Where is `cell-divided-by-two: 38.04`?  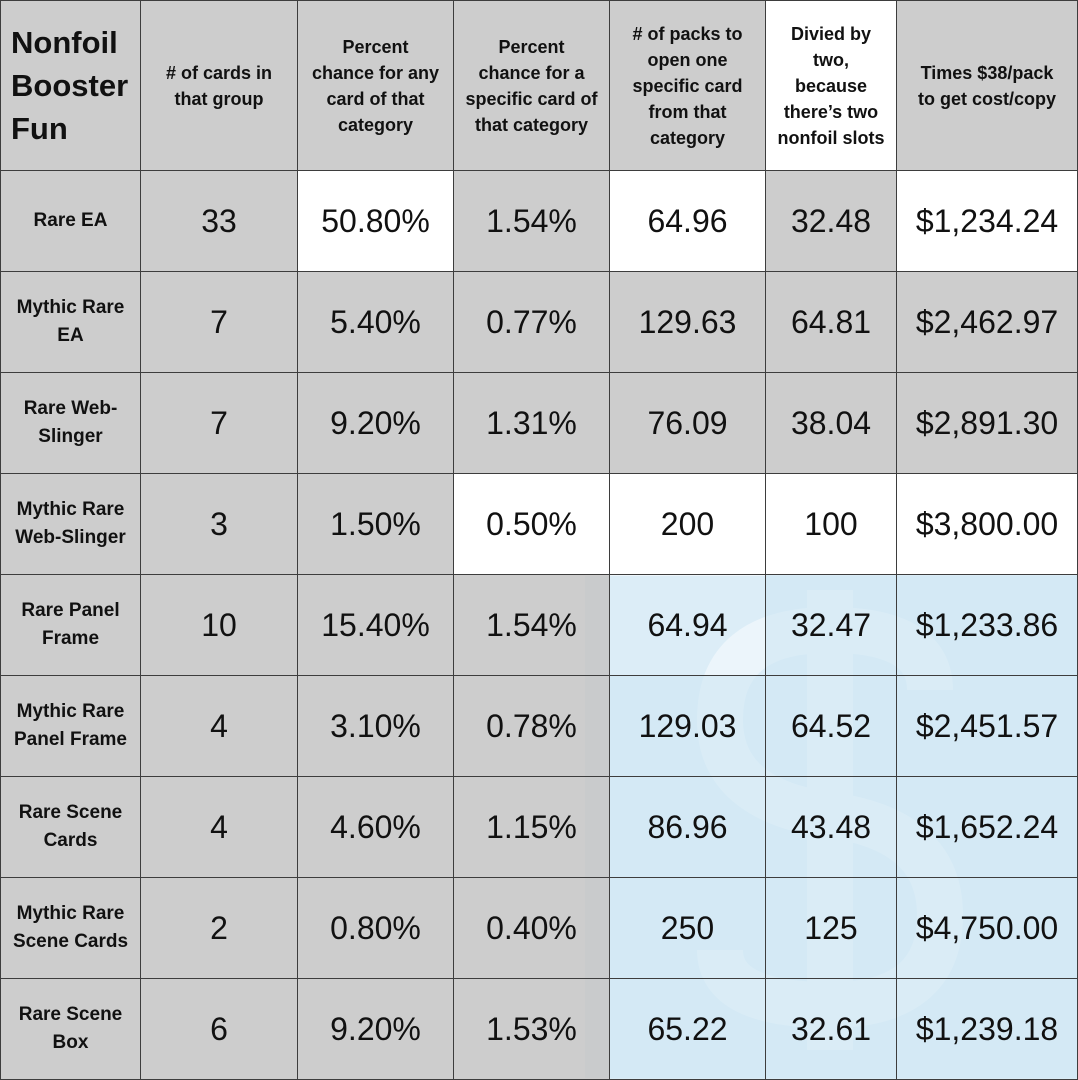 cell-divided-by-two: 38.04 is located at coordinates (831, 423).